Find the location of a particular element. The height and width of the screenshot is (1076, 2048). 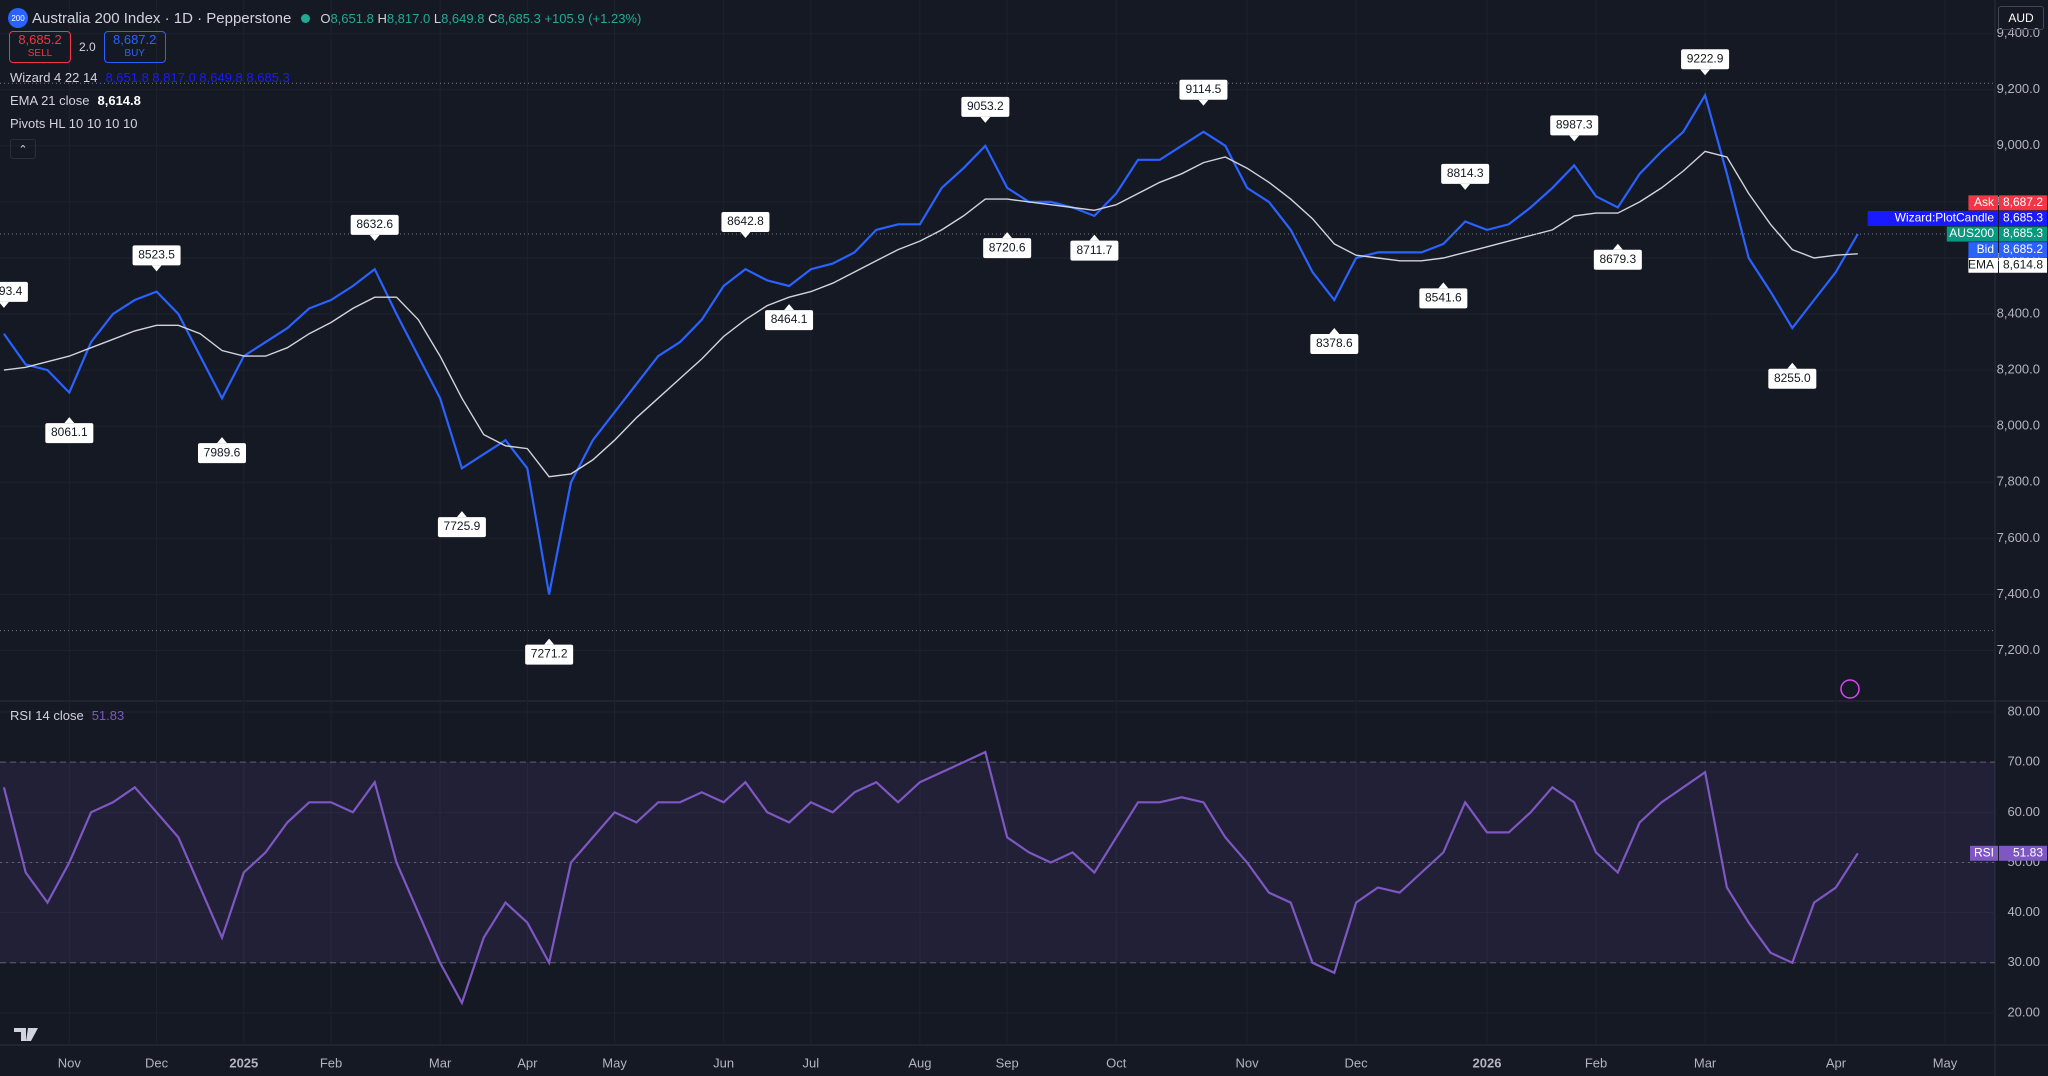

price-tag-value: 8,614.8 is located at coordinates (2023, 264).